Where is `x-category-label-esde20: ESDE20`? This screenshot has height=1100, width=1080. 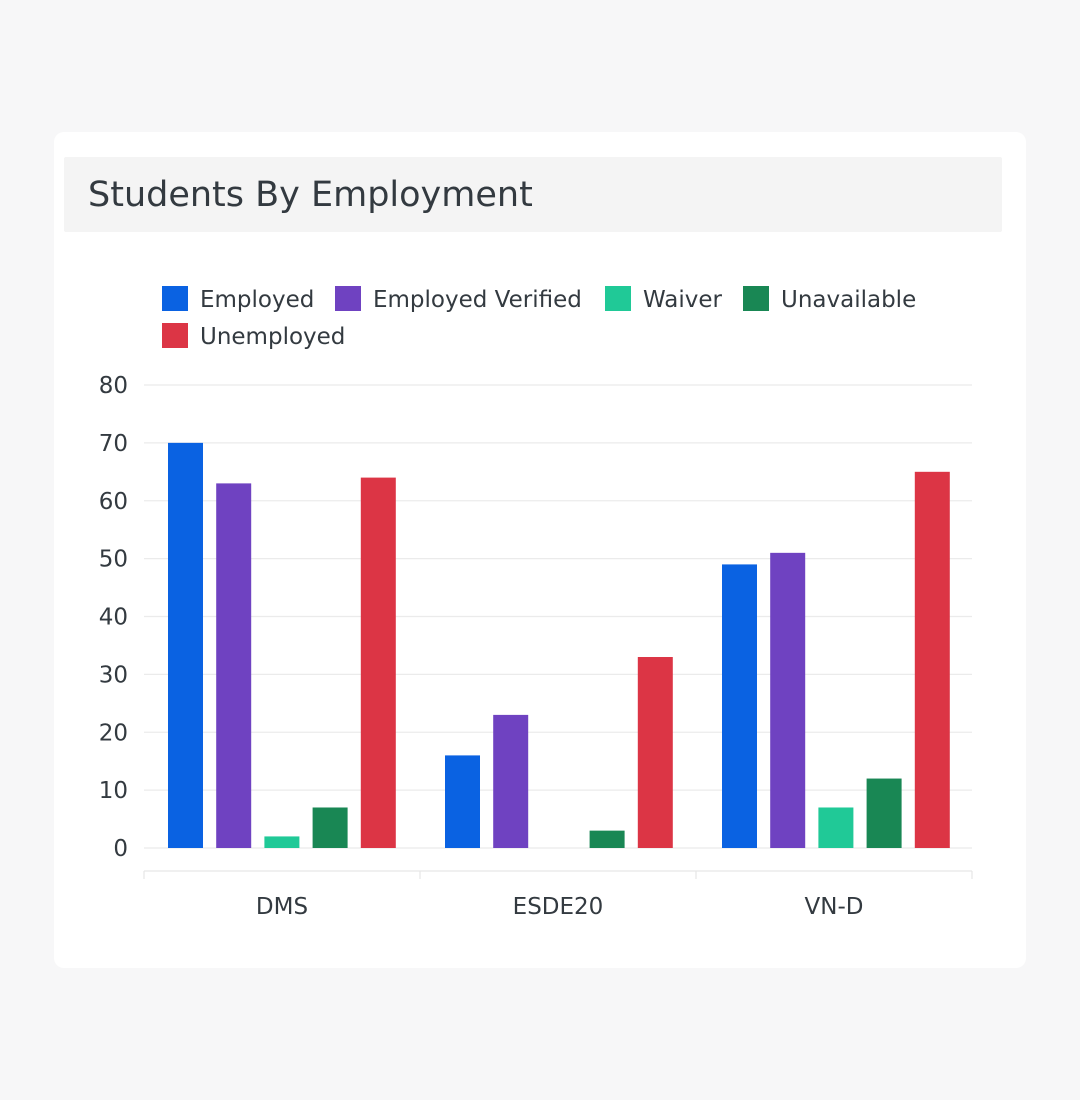 x-category-label-esde20: ESDE20 is located at coordinates (558, 907).